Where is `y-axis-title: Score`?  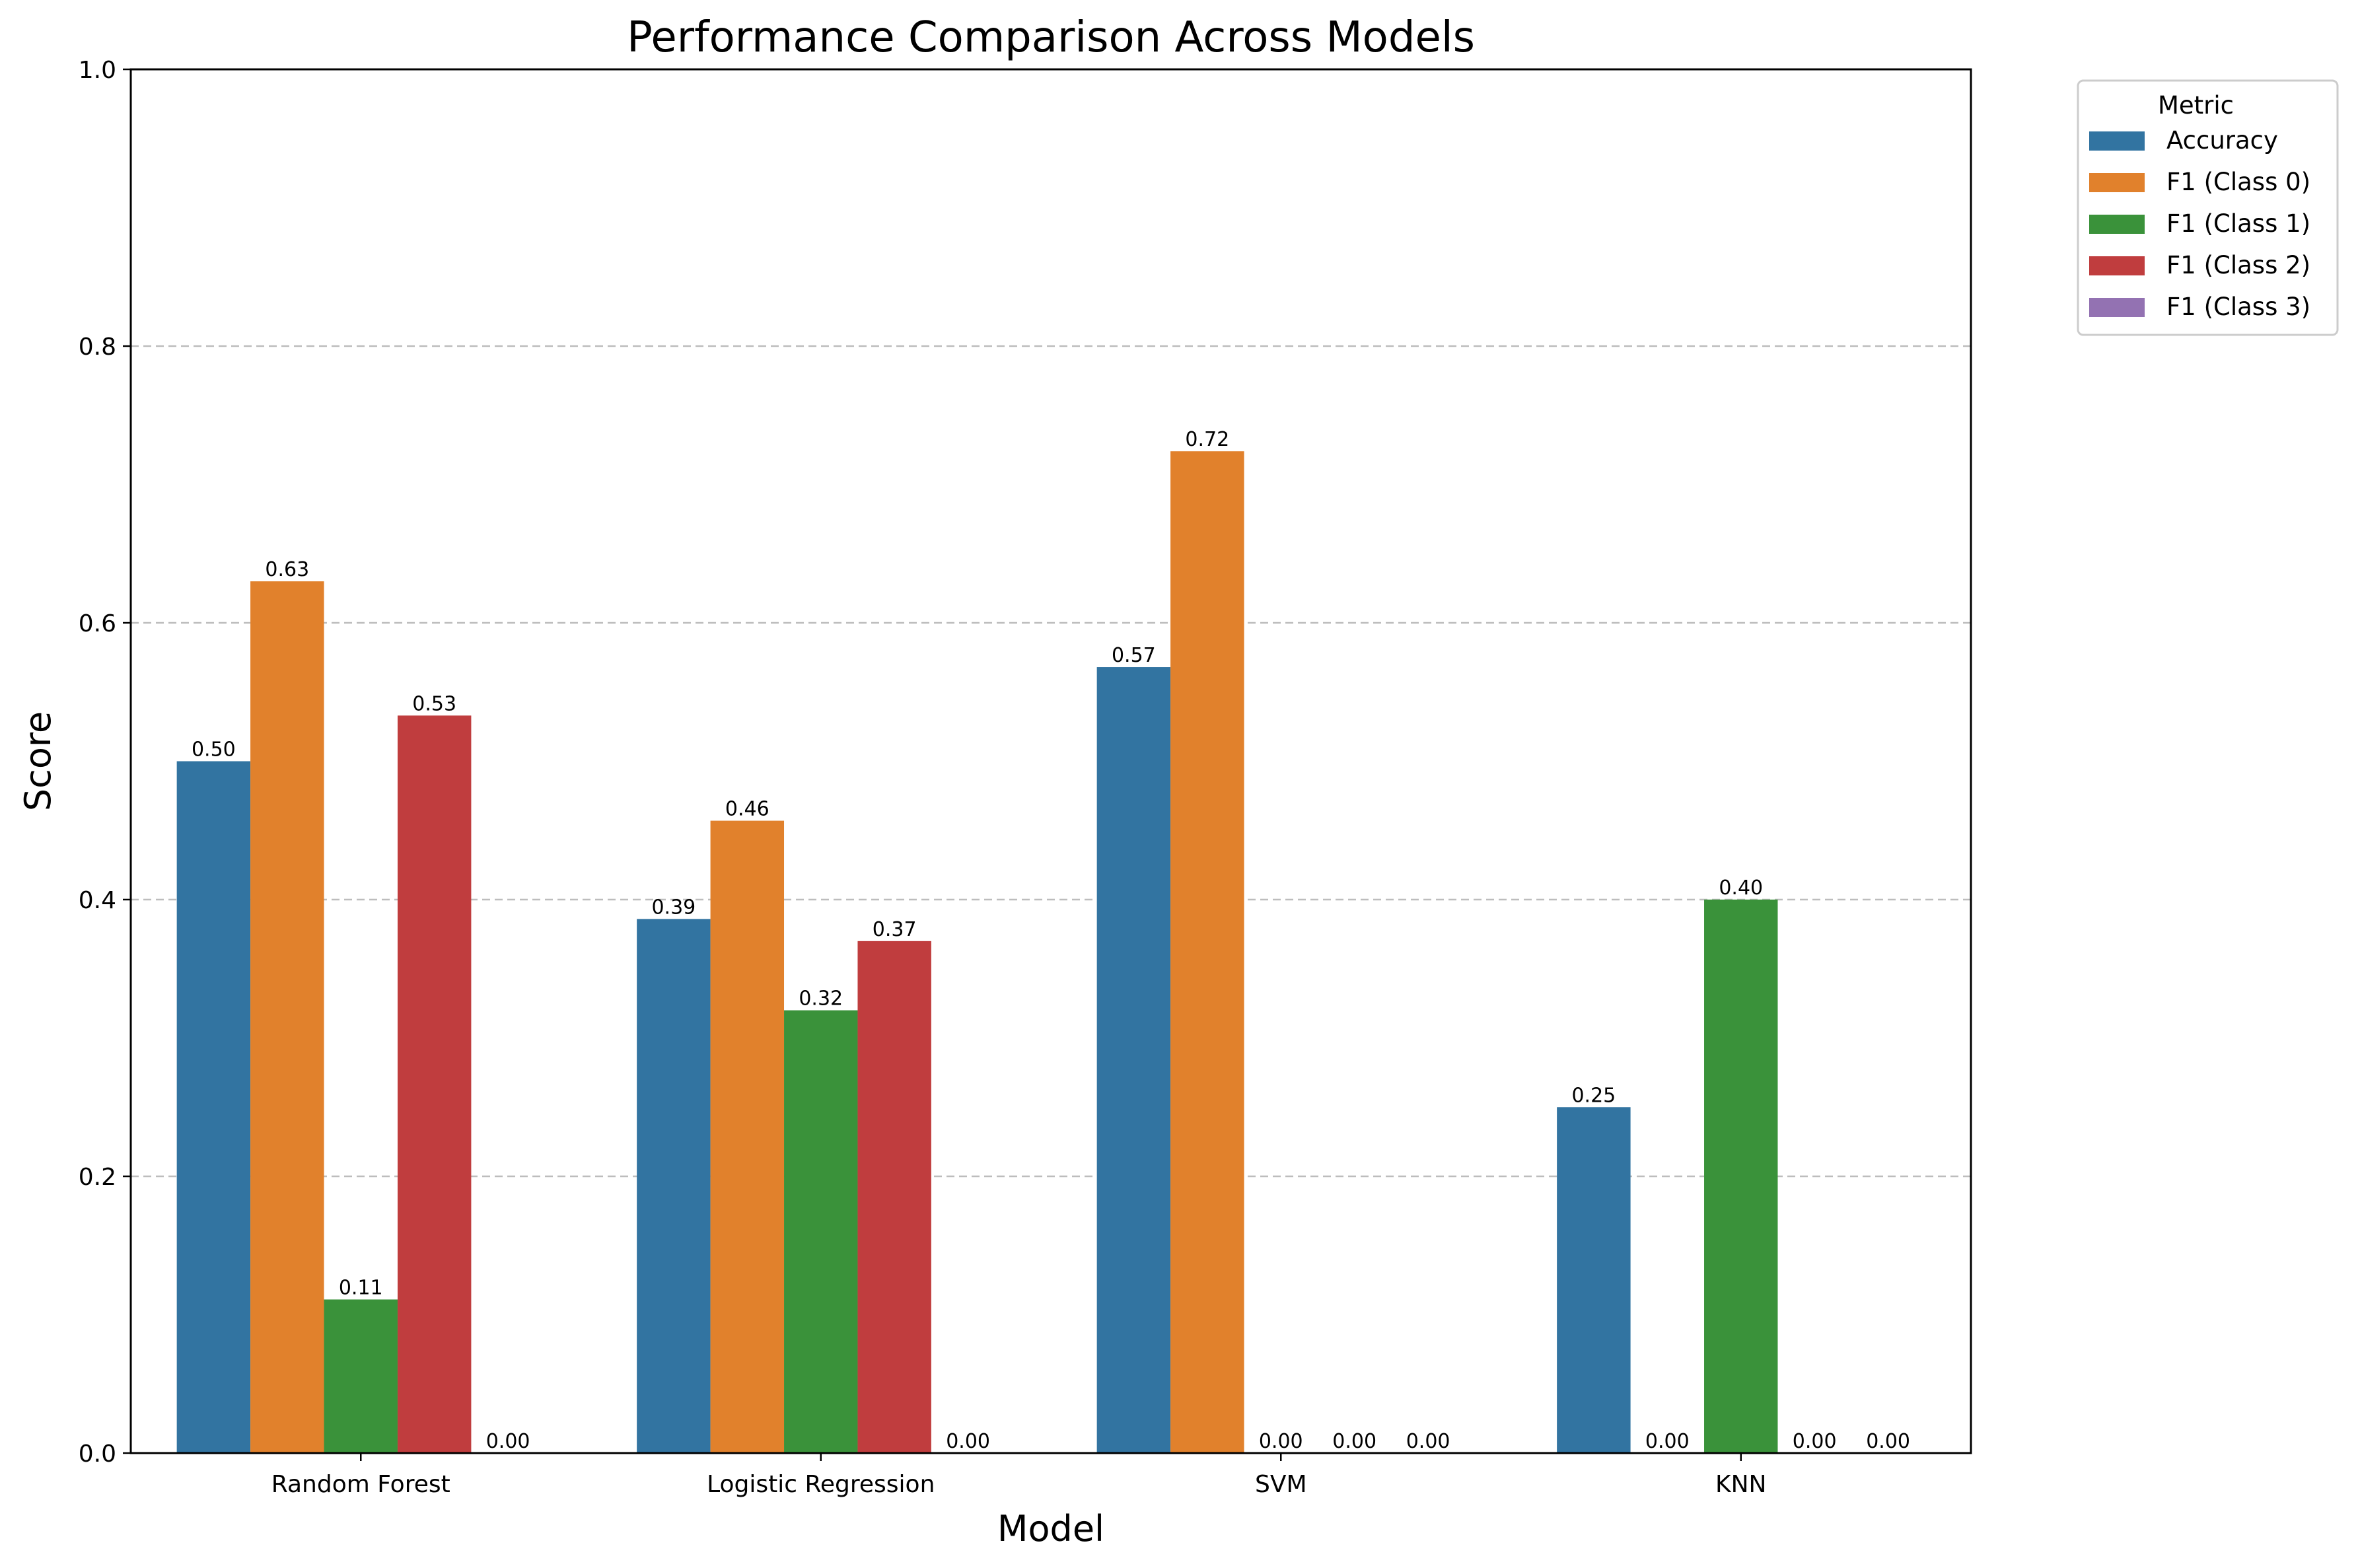 y-axis-title: Score is located at coordinates (38, 761).